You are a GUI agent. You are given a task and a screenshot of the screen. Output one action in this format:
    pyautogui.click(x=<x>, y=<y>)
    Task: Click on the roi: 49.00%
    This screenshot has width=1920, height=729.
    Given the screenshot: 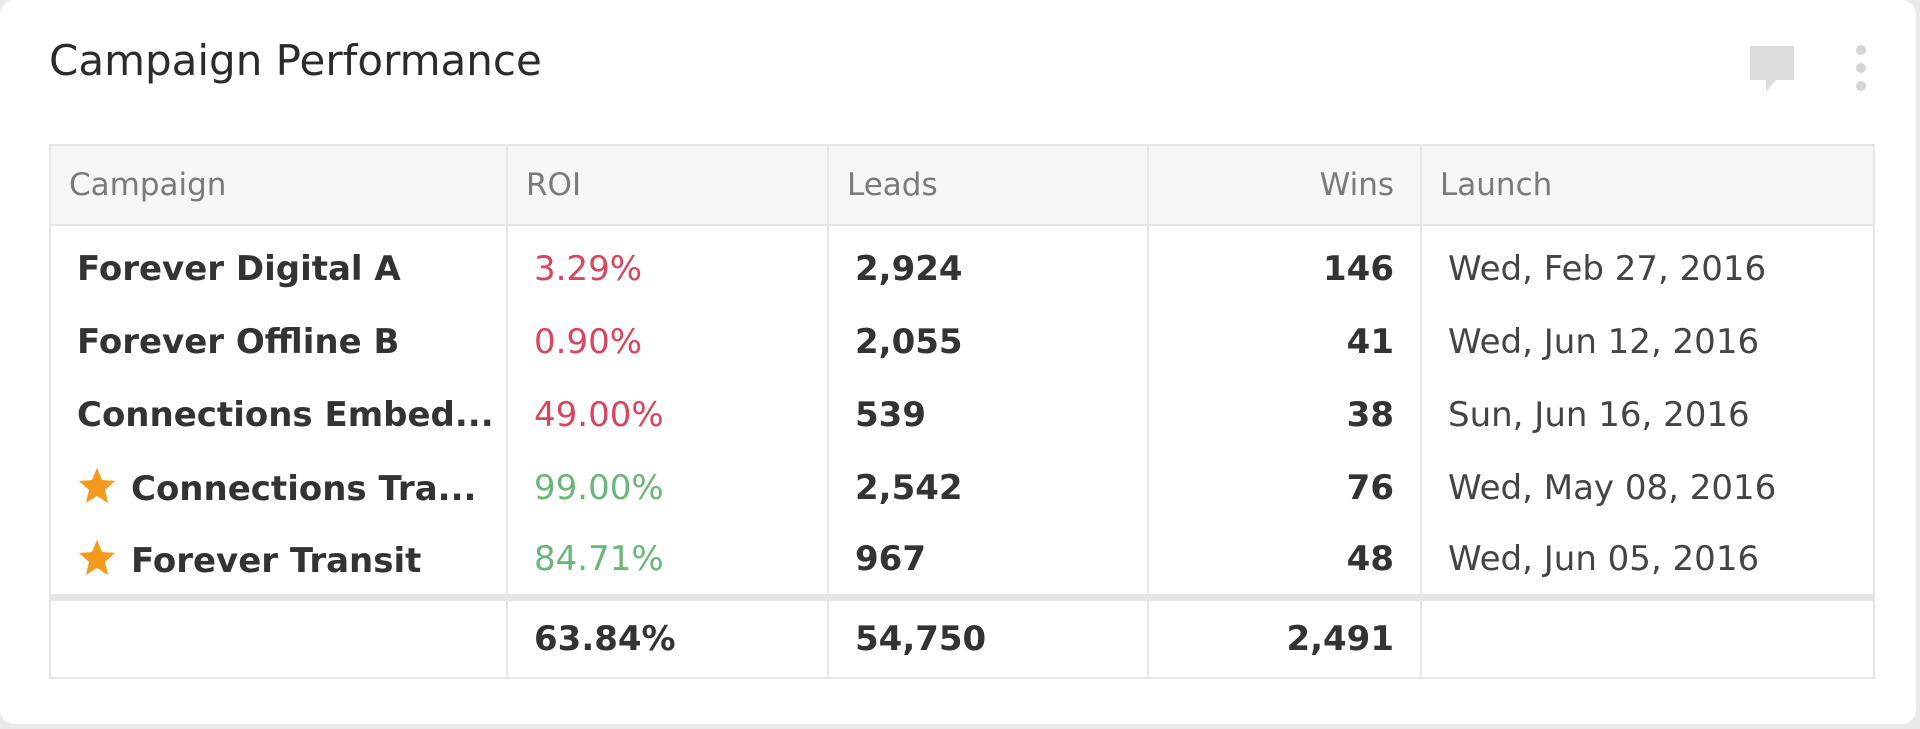 What is the action you would take?
    pyautogui.click(x=599, y=414)
    